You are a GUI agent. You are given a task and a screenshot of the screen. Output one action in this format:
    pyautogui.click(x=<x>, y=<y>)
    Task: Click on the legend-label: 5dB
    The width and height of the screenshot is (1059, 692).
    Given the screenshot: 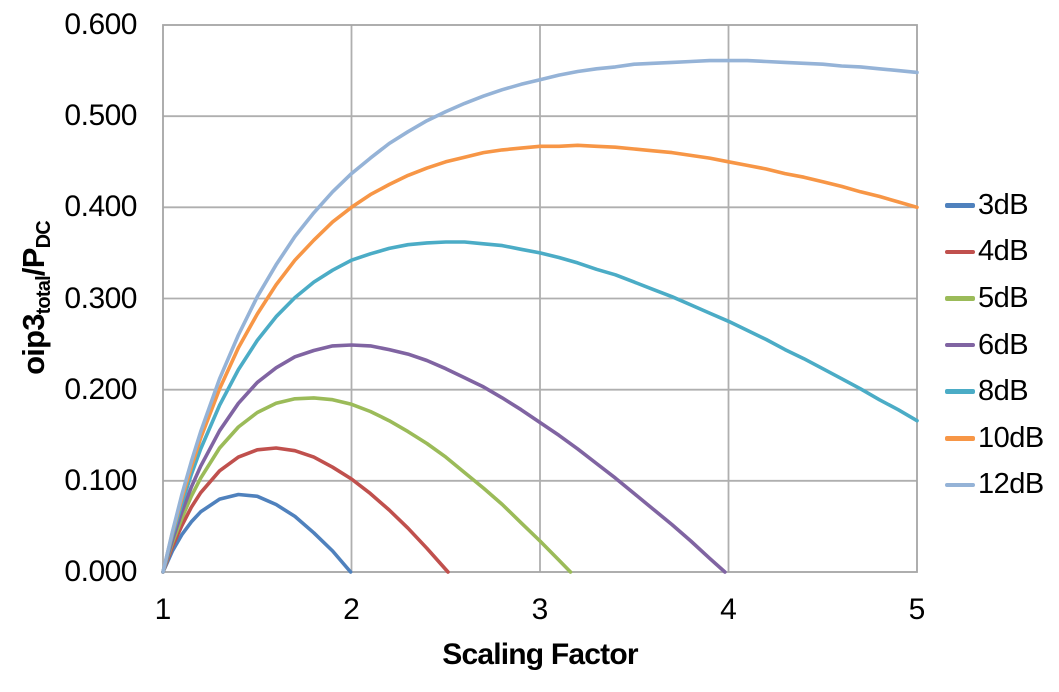 What is the action you would take?
    pyautogui.click(x=1003, y=297)
    